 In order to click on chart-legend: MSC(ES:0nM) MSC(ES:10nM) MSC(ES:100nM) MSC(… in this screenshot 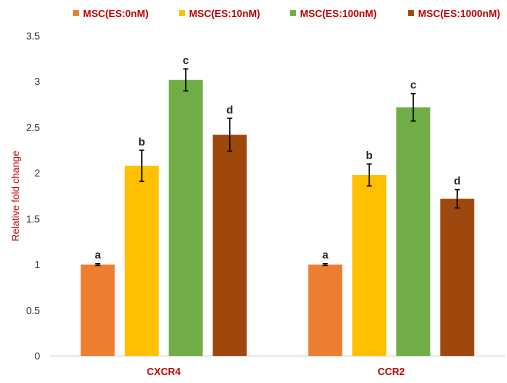, I will do `click(286, 14)`.